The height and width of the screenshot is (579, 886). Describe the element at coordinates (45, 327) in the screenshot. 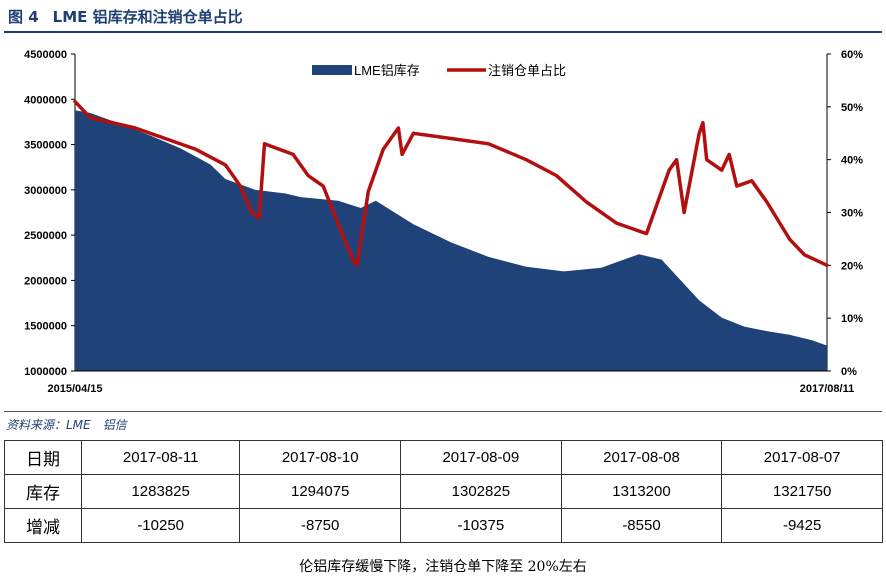

I see `left-tick-label: 1500000` at that location.